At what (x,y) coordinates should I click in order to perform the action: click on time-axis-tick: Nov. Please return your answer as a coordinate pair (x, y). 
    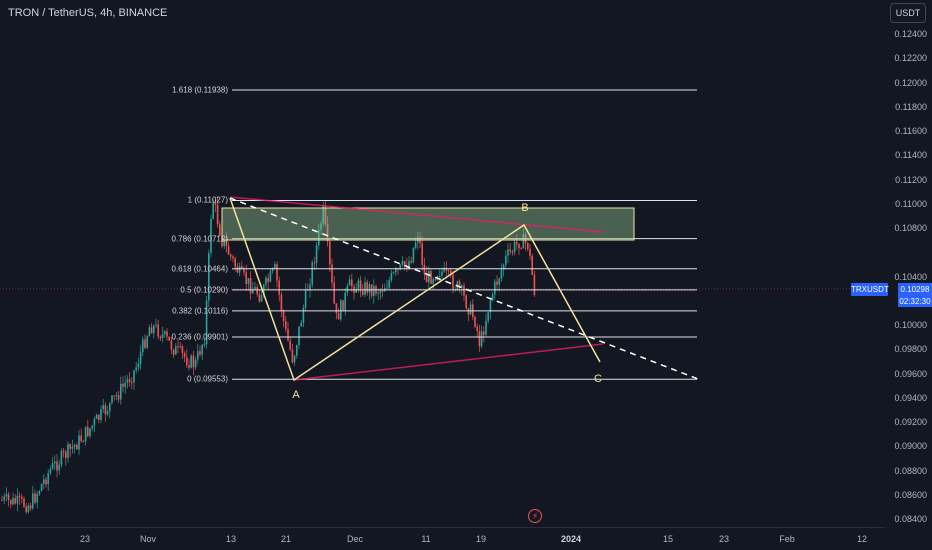
    Looking at the image, I should click on (148, 539).